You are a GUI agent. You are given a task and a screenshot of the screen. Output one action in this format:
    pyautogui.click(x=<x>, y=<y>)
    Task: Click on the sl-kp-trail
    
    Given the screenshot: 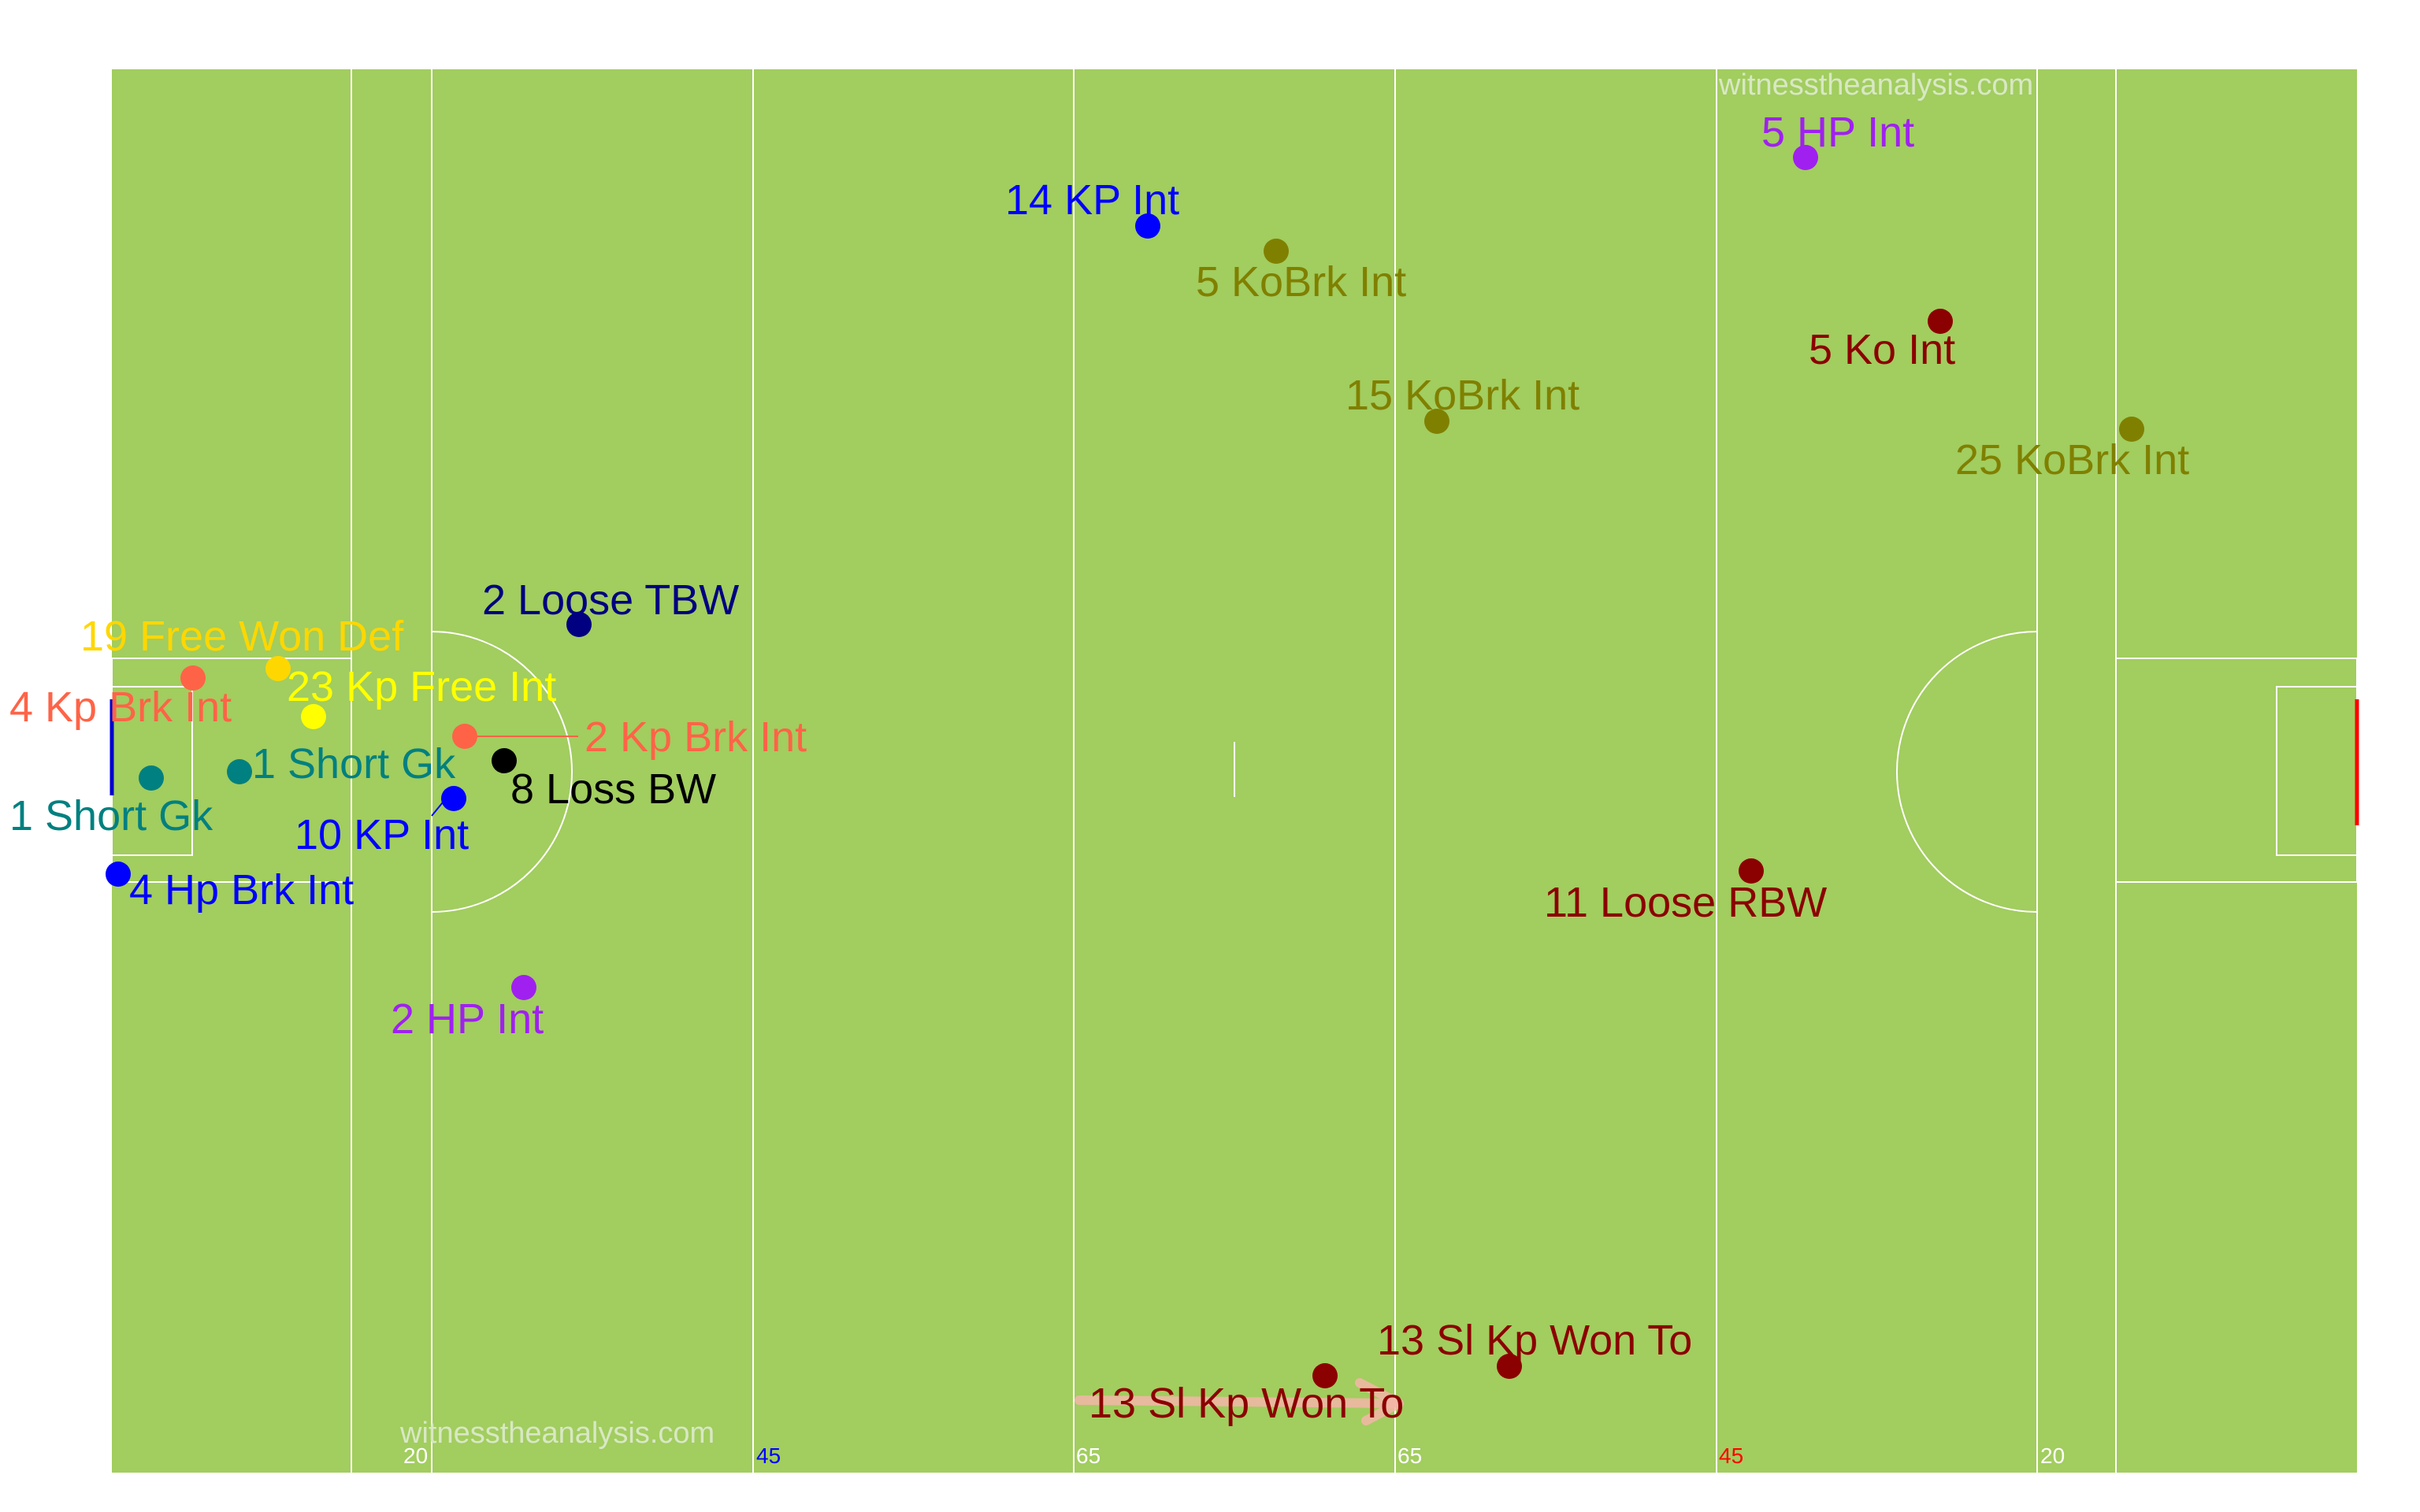 What is the action you would take?
    pyautogui.click(x=1236, y=1401)
    